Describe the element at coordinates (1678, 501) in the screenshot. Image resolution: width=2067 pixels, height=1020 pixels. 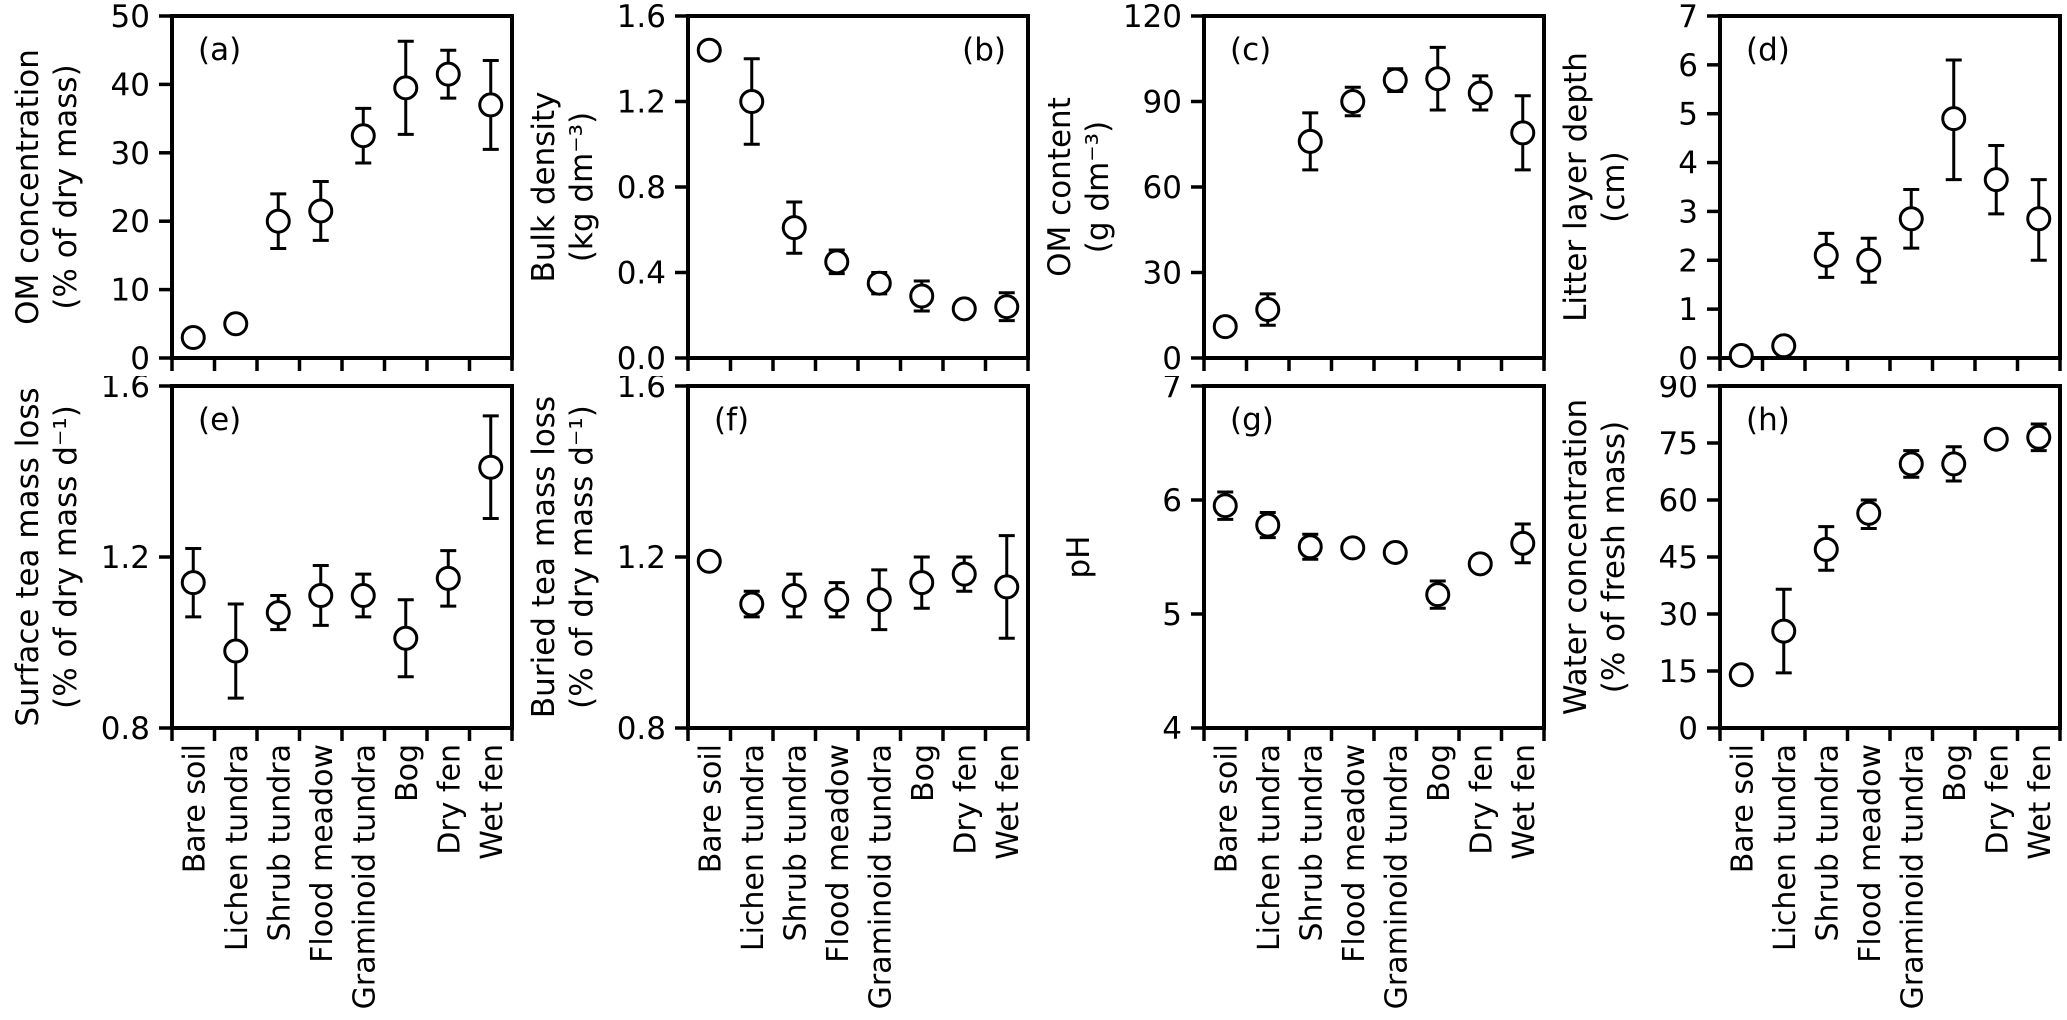
I see `y-tick-label: 60` at that location.